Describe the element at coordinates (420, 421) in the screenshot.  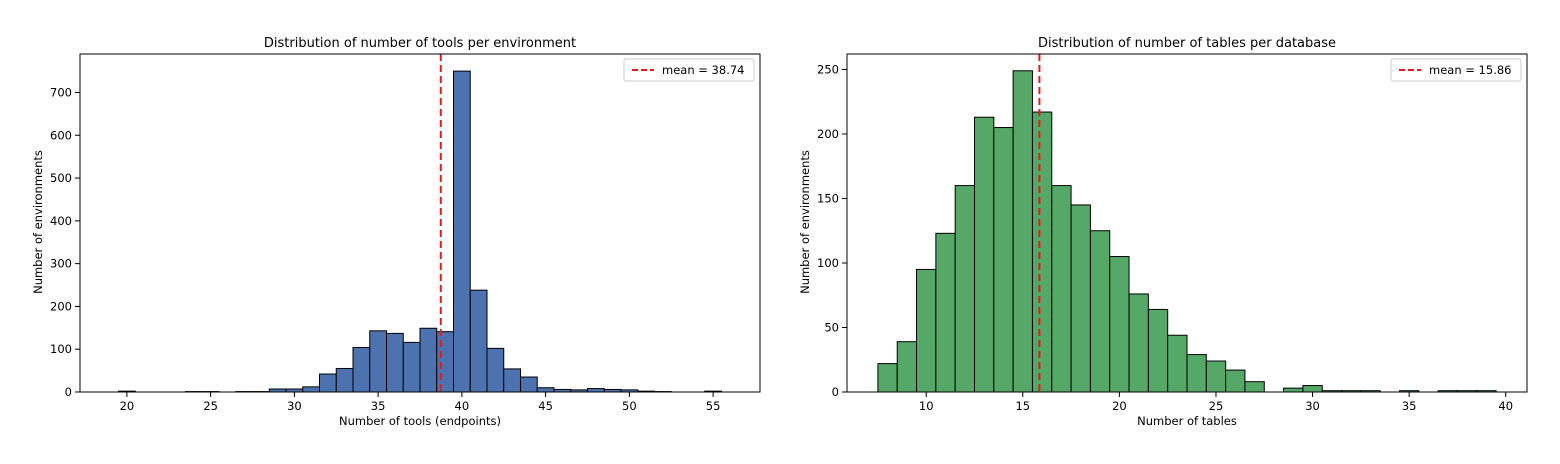
I see `x-axis-label: Number of tools (endpoints)` at that location.